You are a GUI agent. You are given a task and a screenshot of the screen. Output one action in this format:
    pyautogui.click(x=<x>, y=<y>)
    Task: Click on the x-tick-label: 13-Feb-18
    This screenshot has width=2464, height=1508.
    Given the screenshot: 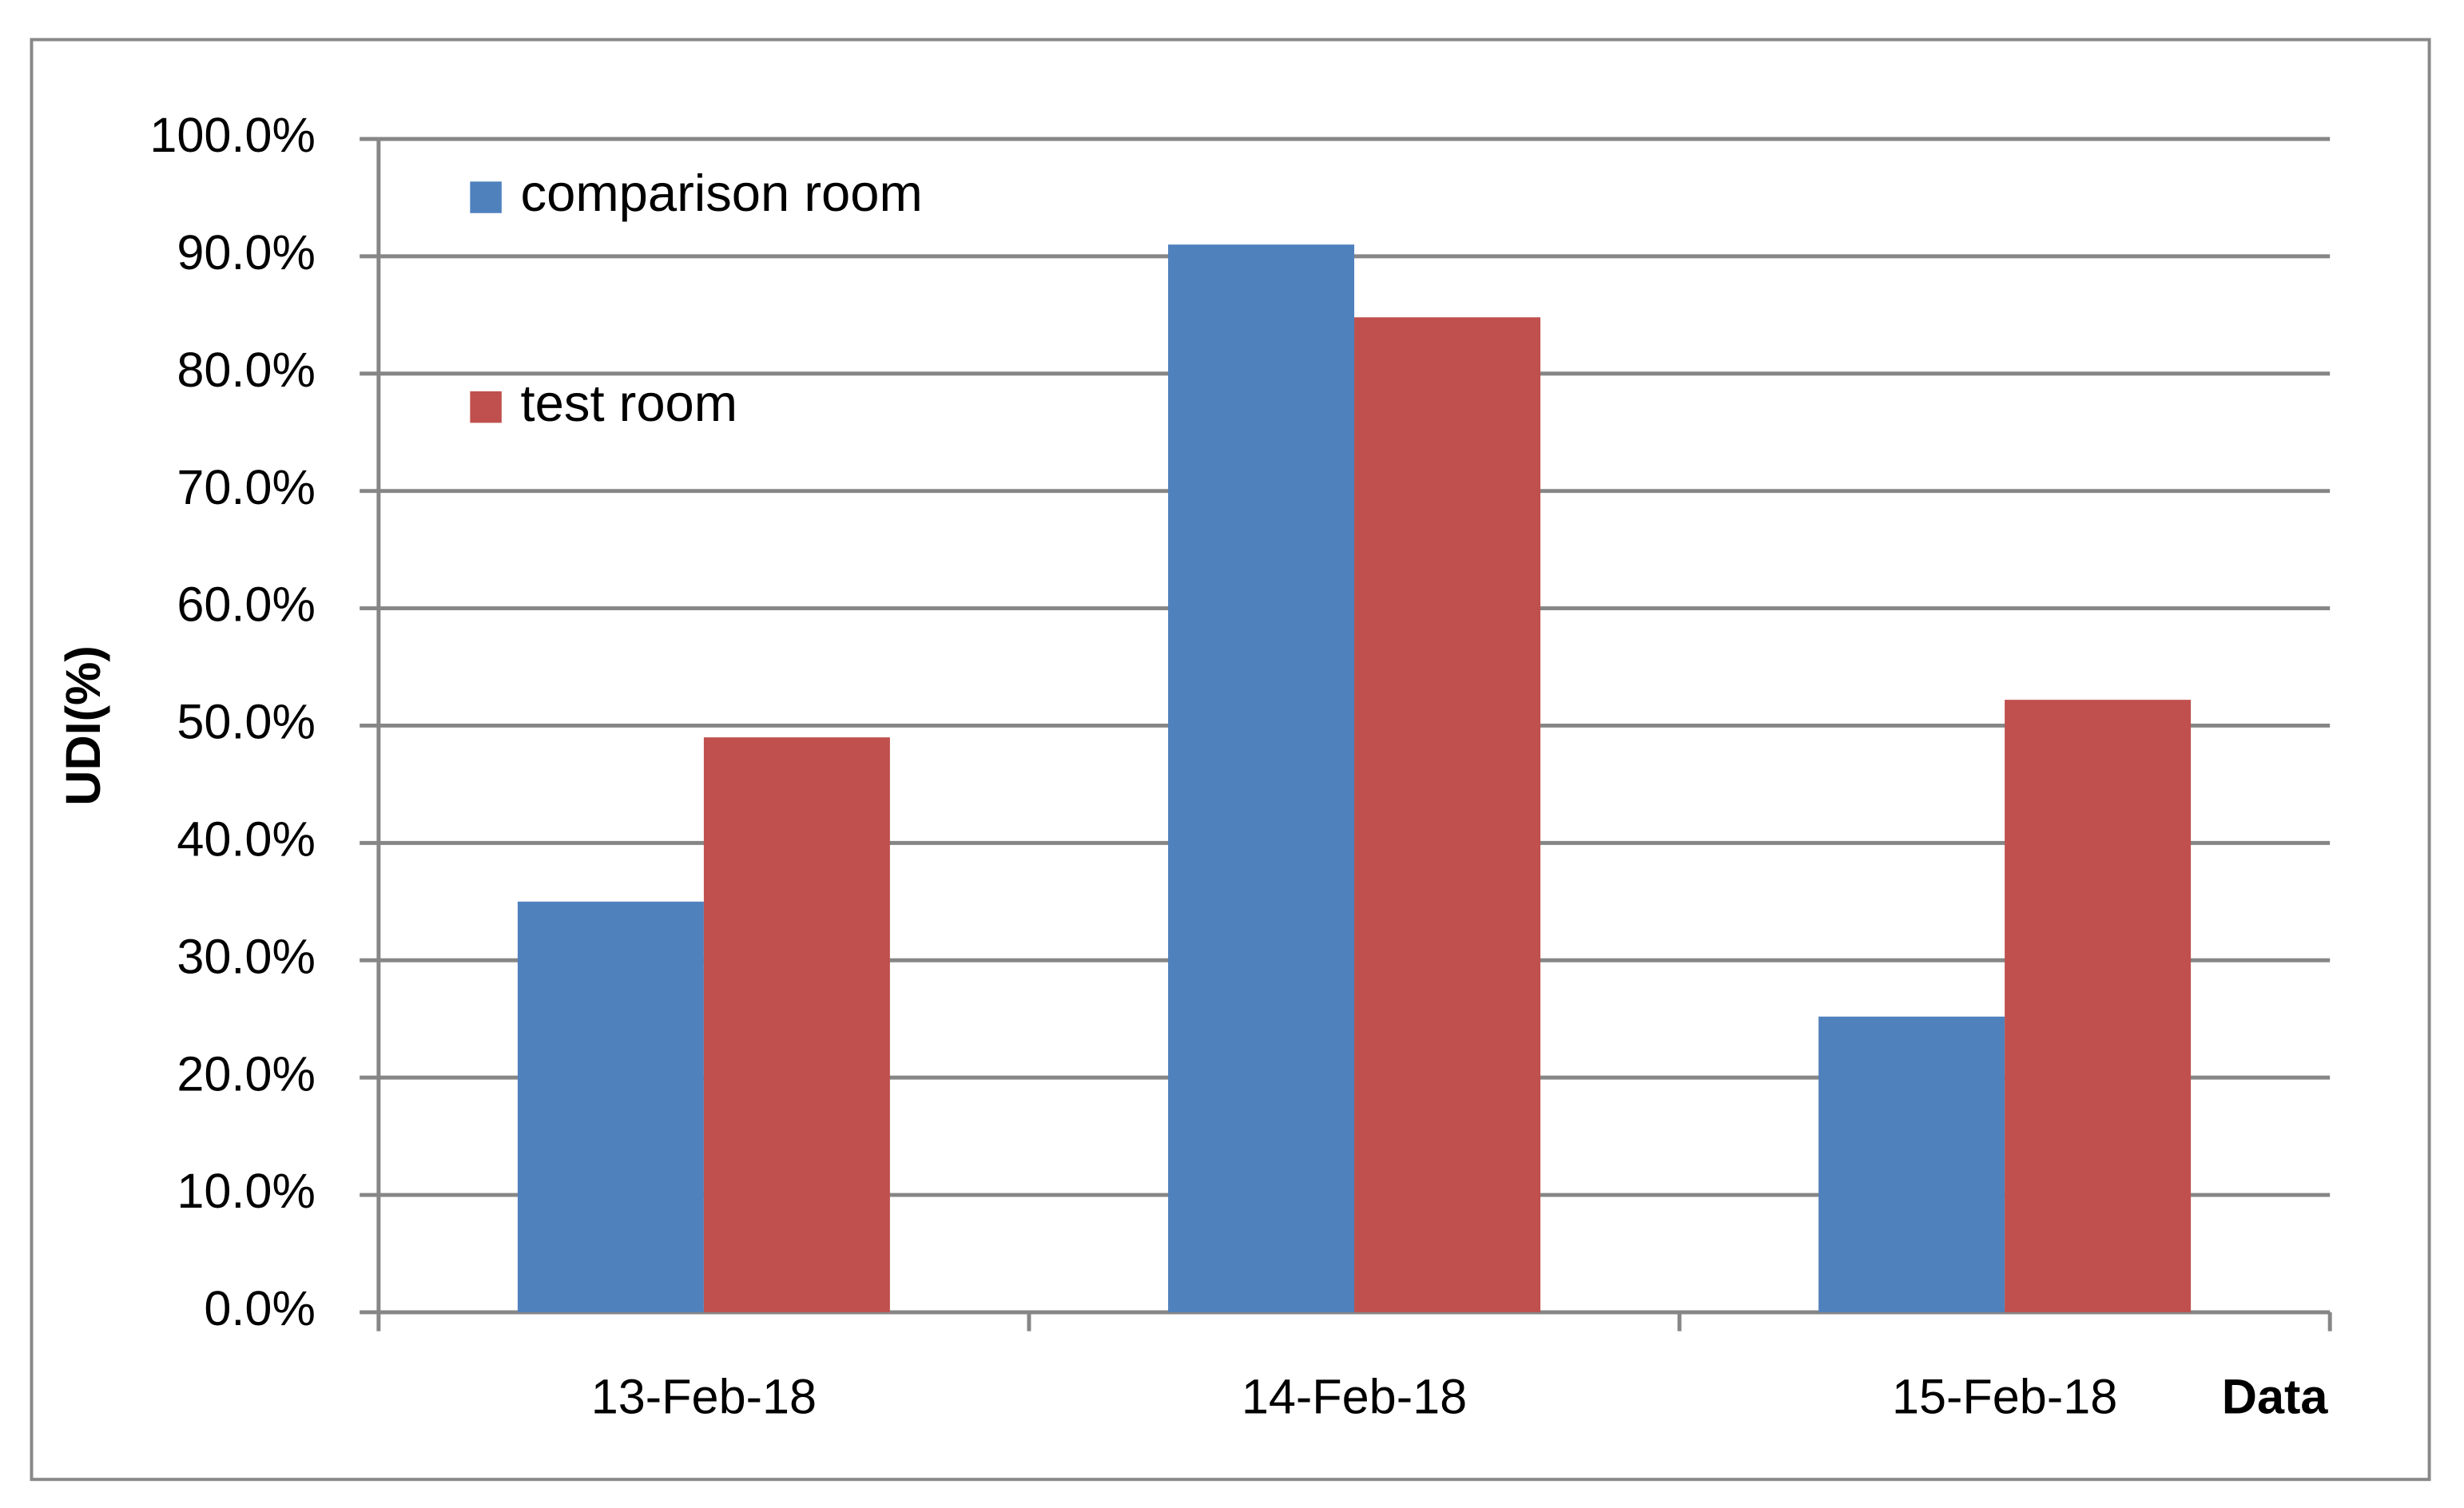 What is the action you would take?
    pyautogui.click(x=704, y=1397)
    